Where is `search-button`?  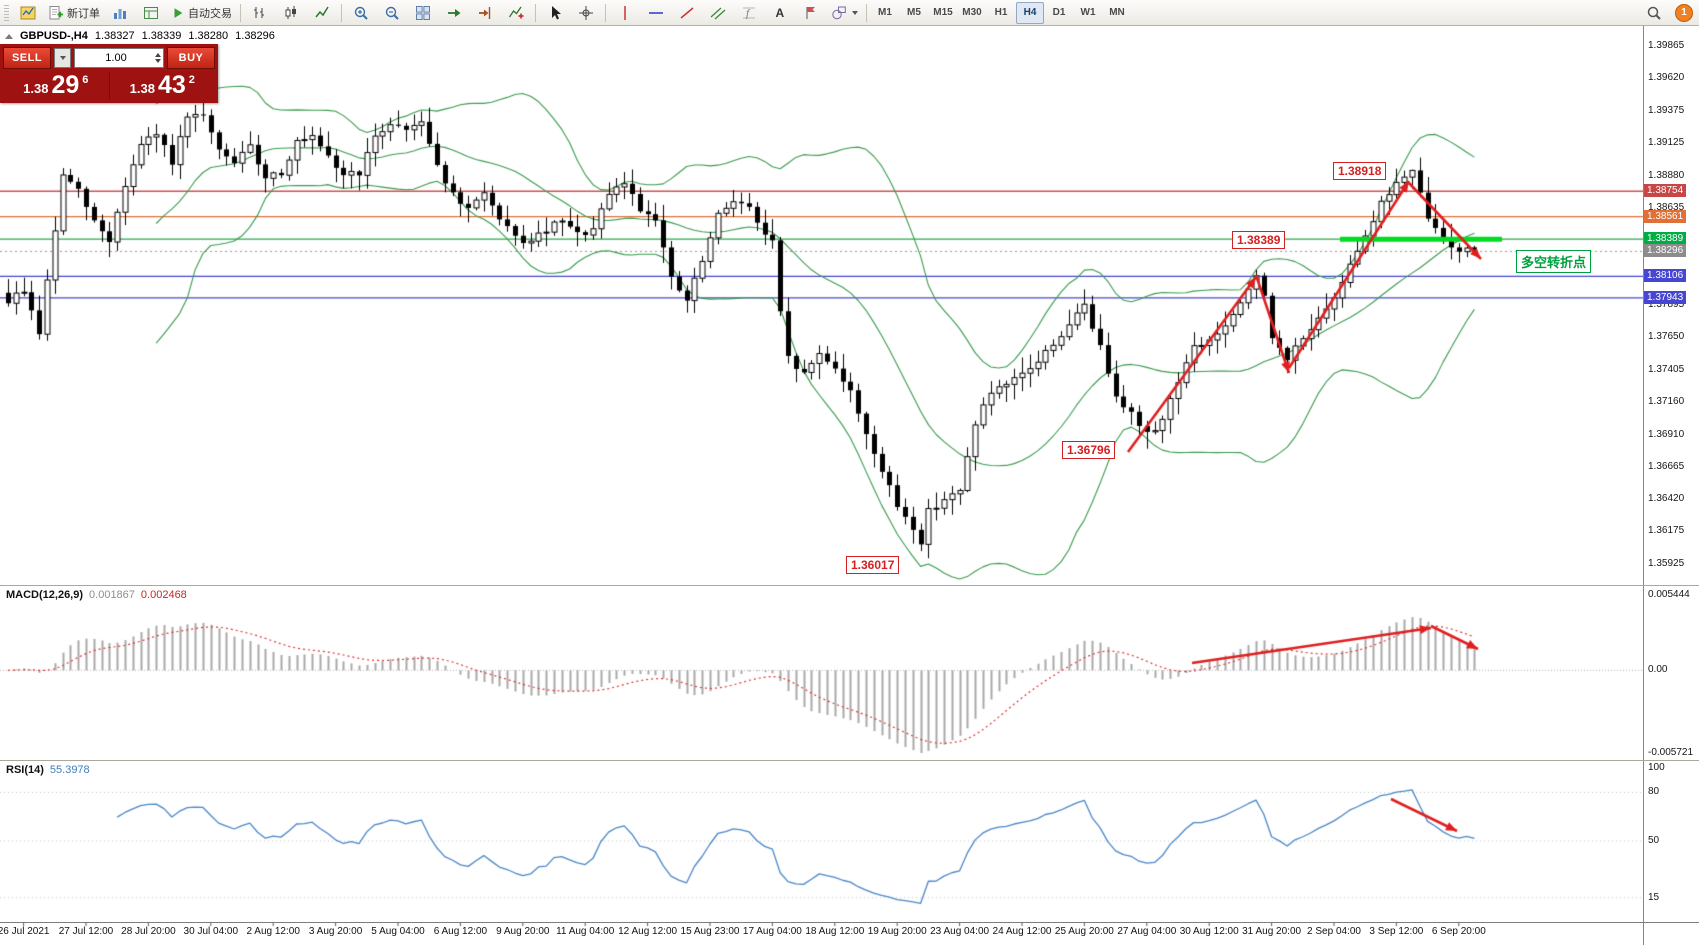 search-button is located at coordinates (1654, 13).